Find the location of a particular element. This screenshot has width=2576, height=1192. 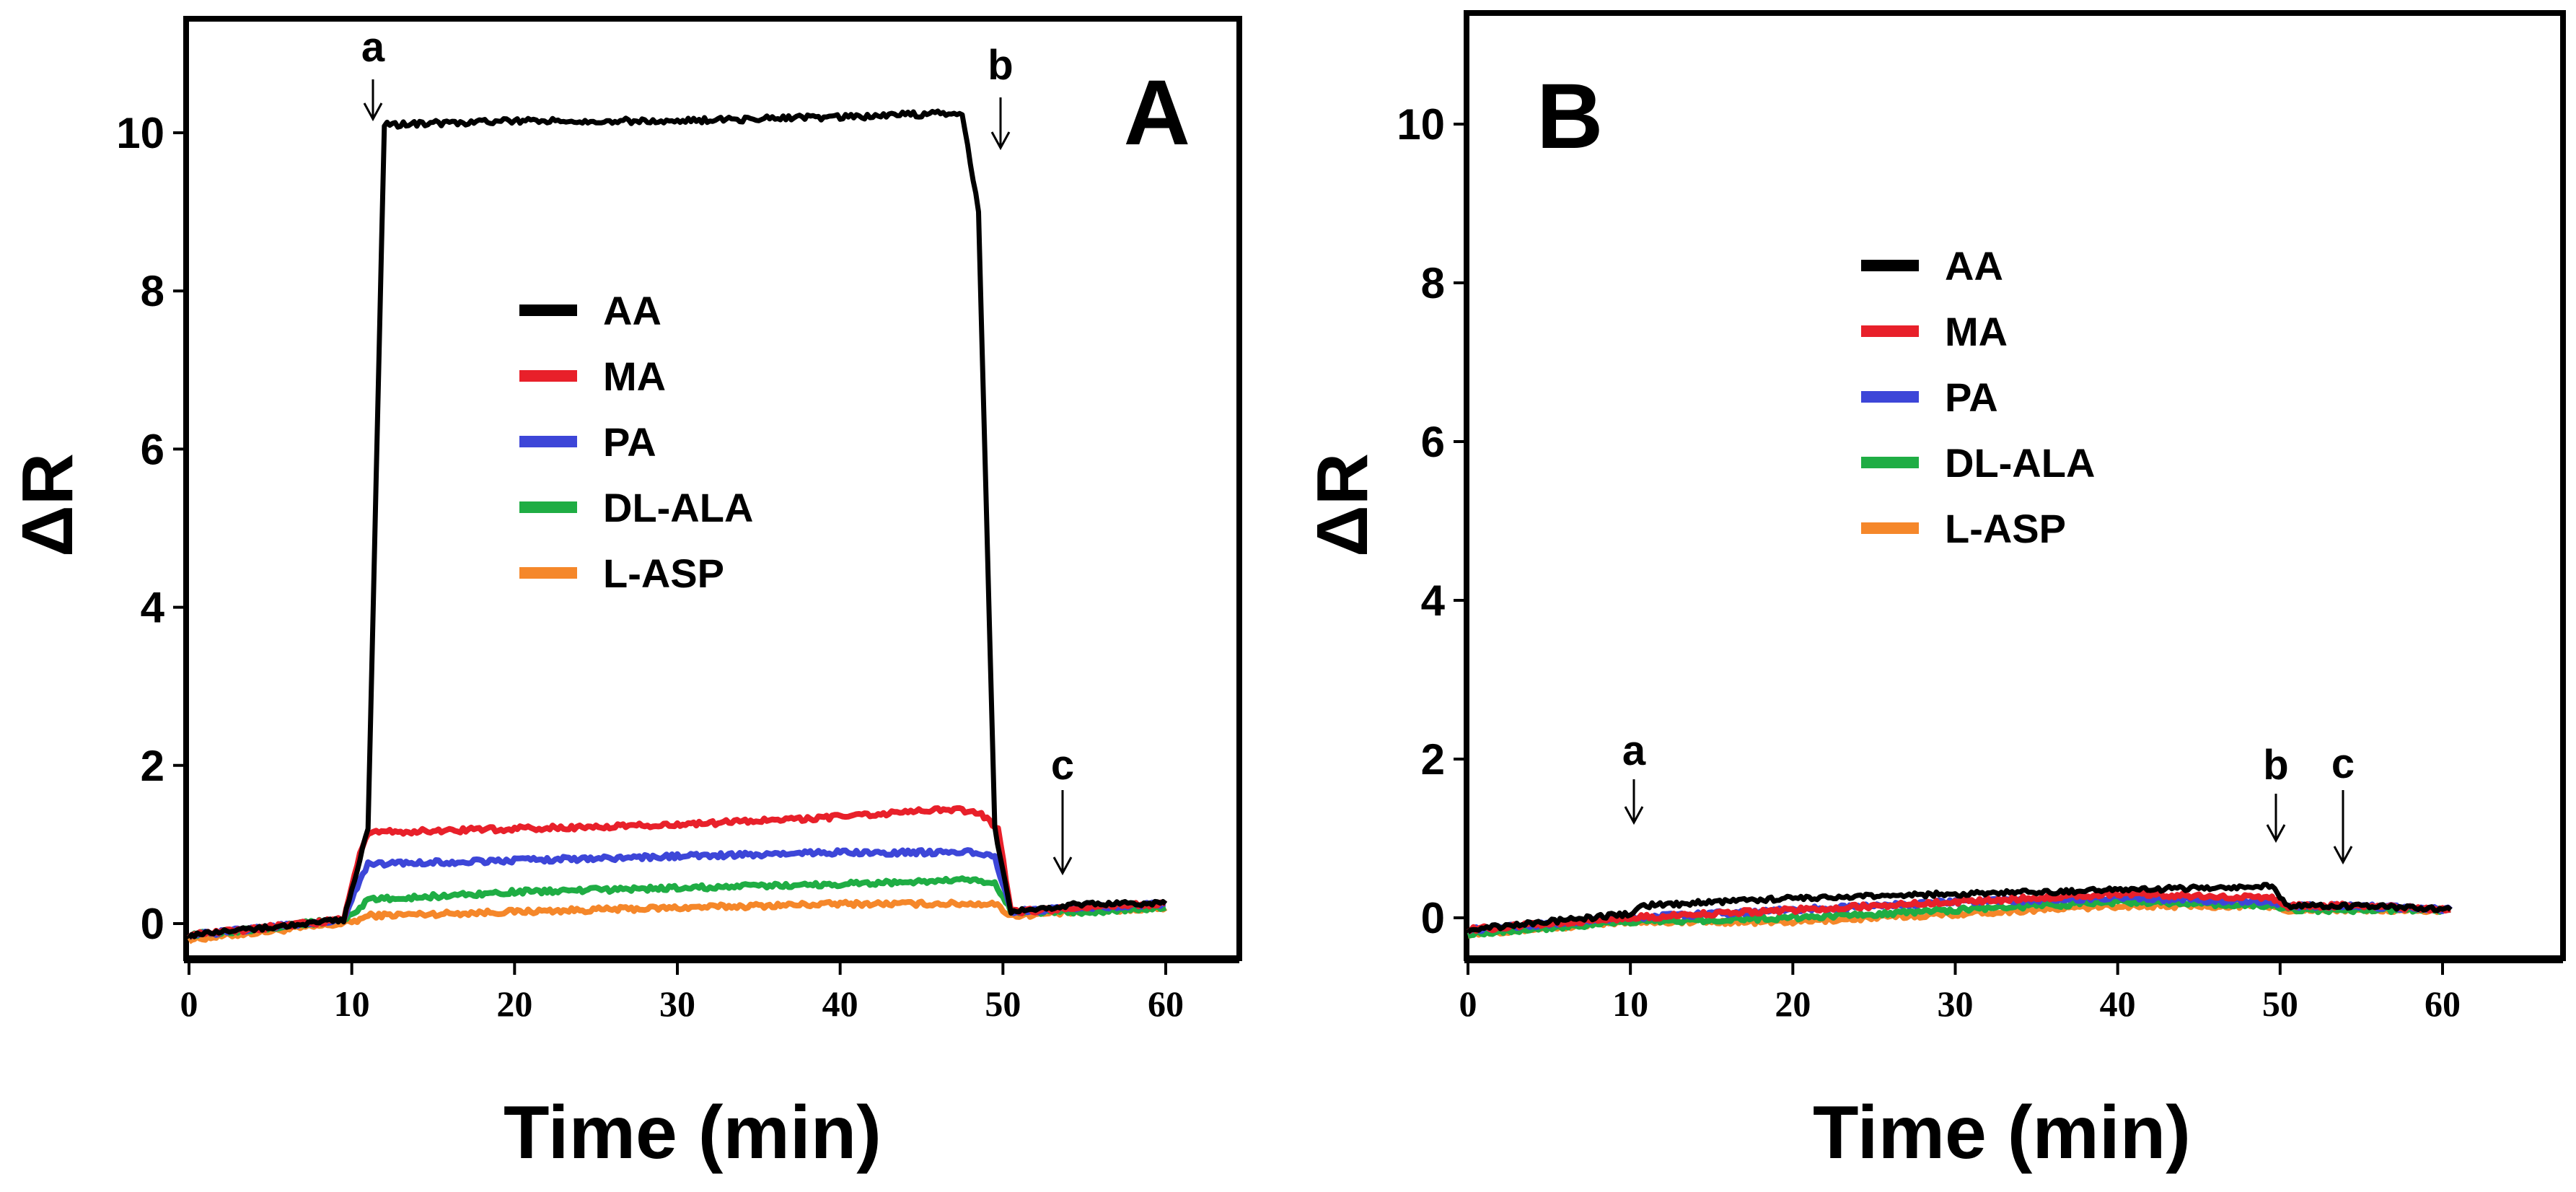

series-line-dl-ala is located at coordinates (677, 907).